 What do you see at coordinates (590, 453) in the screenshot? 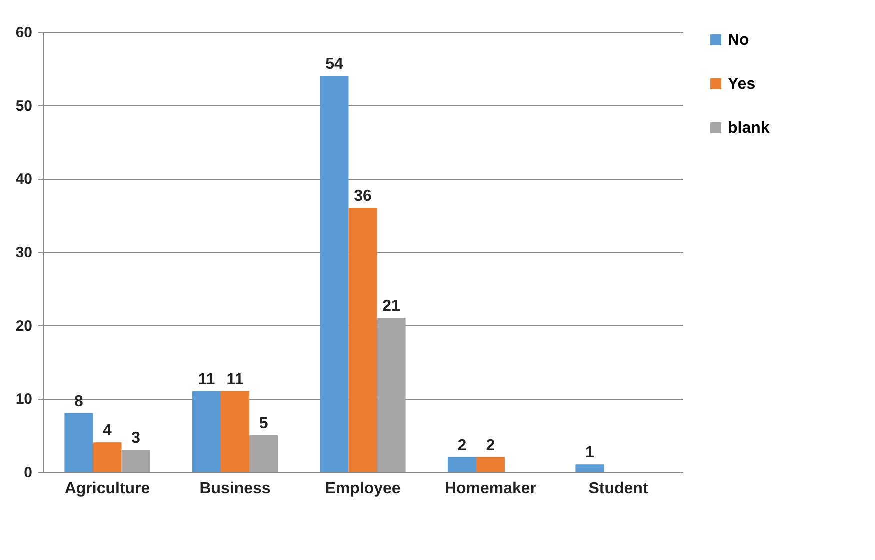
I see `data-label: 1` at bounding box center [590, 453].